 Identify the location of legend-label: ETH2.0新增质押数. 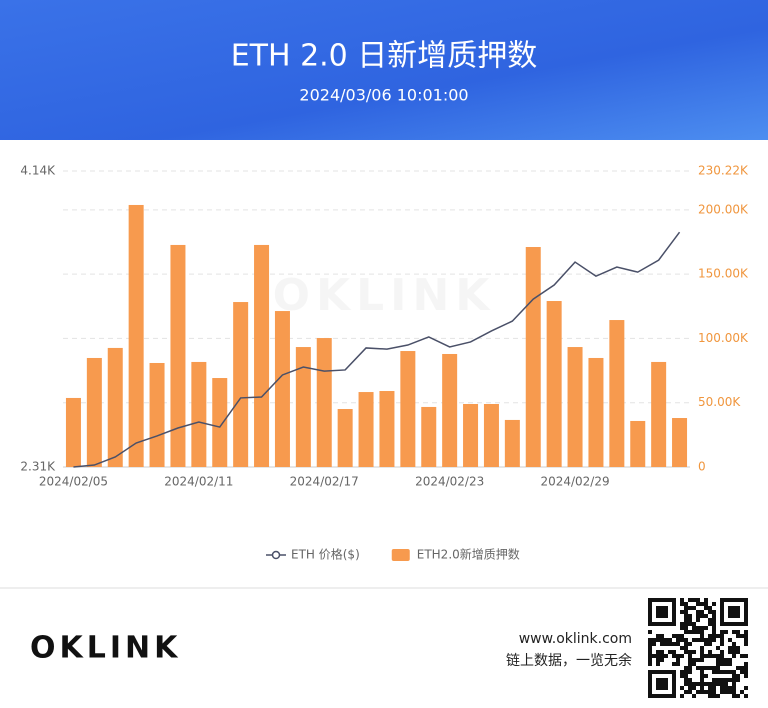
(468, 554).